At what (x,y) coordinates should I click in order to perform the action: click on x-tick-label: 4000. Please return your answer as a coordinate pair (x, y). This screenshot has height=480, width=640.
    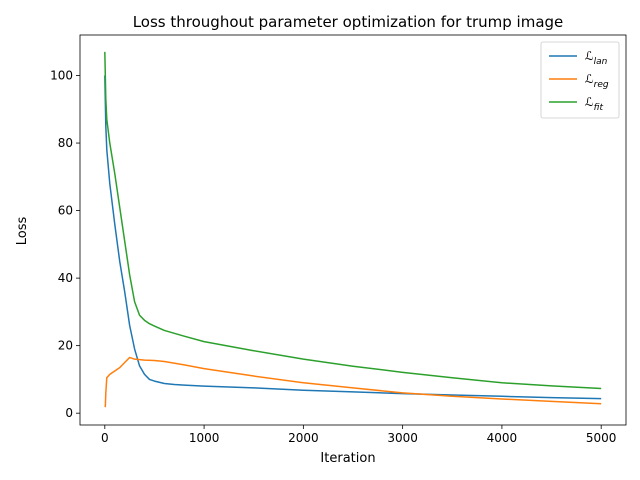
    Looking at the image, I should click on (502, 438).